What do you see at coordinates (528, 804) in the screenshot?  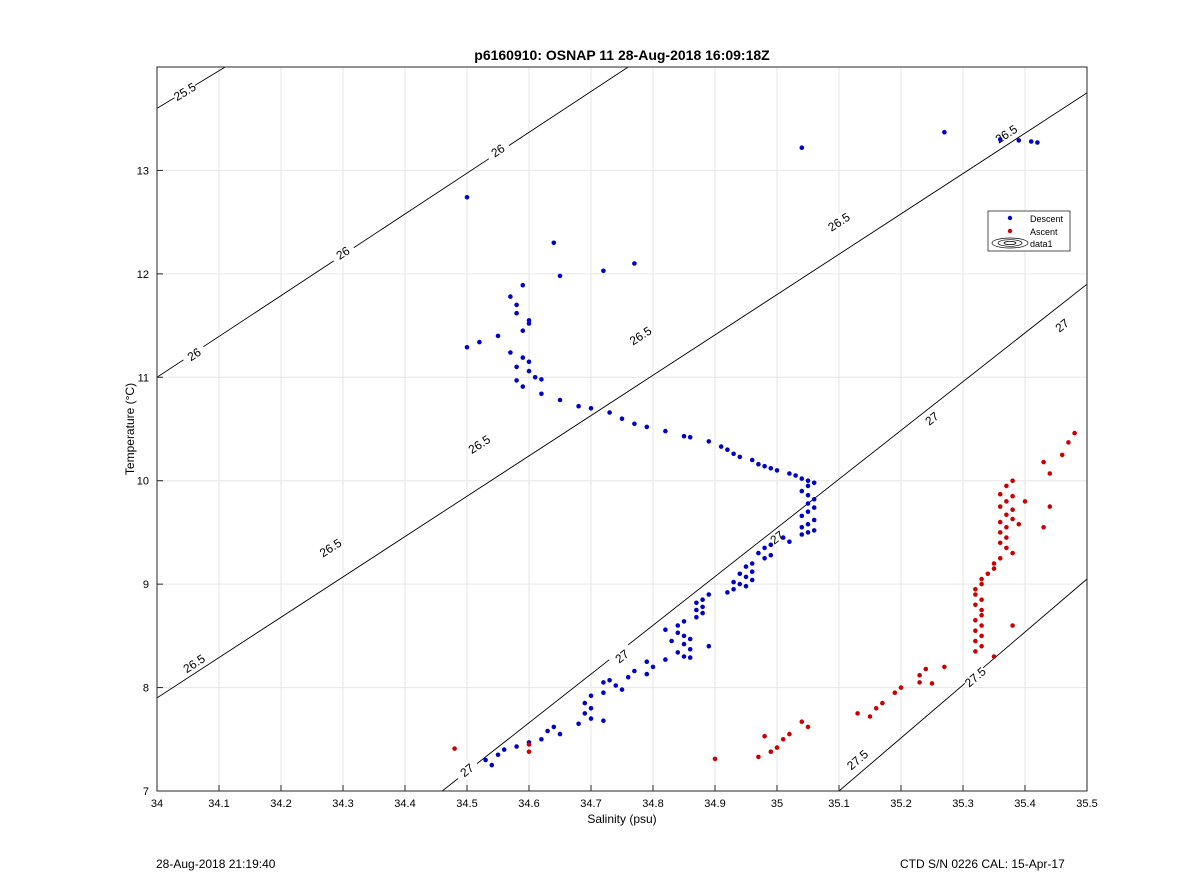 I see `x-tick-label: 34.6` at bounding box center [528, 804].